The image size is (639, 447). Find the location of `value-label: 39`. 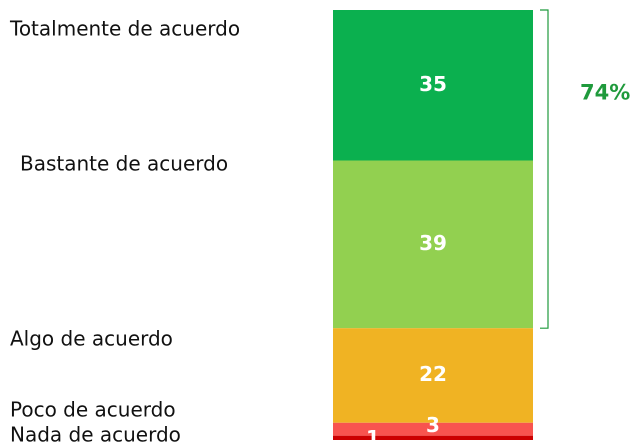

value-label: 39 is located at coordinates (433, 243).